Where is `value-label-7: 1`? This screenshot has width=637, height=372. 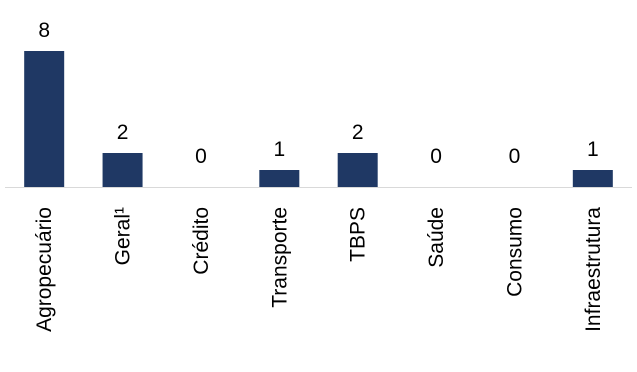
value-label-7: 1 is located at coordinates (593, 149).